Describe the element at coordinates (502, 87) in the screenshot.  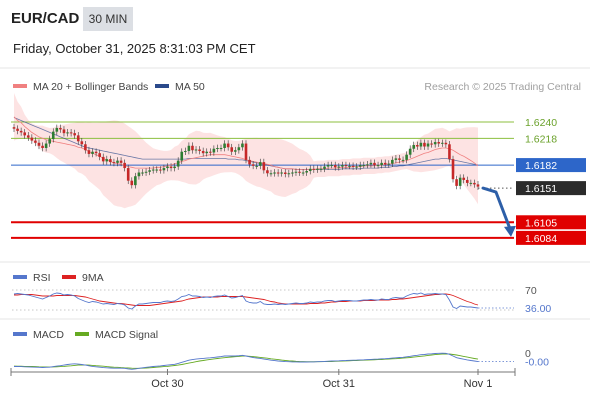
I see `research-credit: Research © 2025 Trading Central` at that location.